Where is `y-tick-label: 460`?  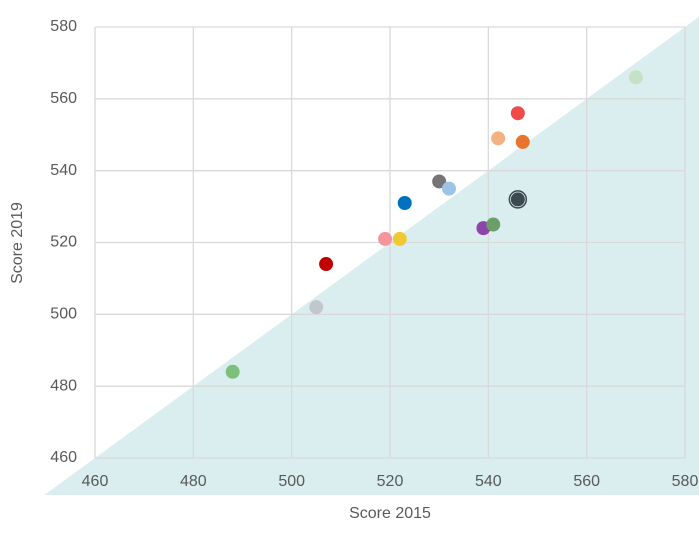 y-tick-label: 460 is located at coordinates (63, 457).